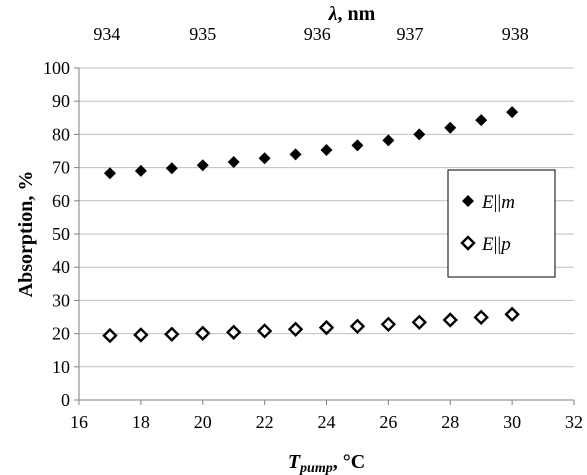  I want to click on x-tick-label: 32, so click(574, 422).